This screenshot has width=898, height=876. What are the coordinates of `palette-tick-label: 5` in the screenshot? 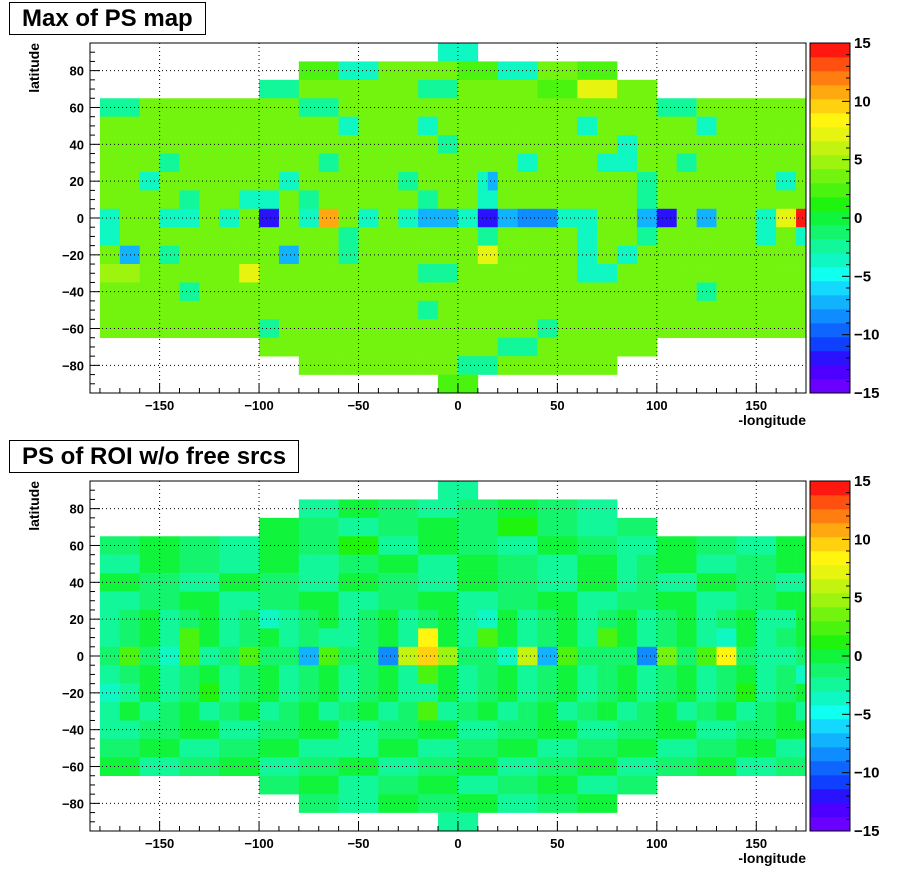 It's located at (858, 160).